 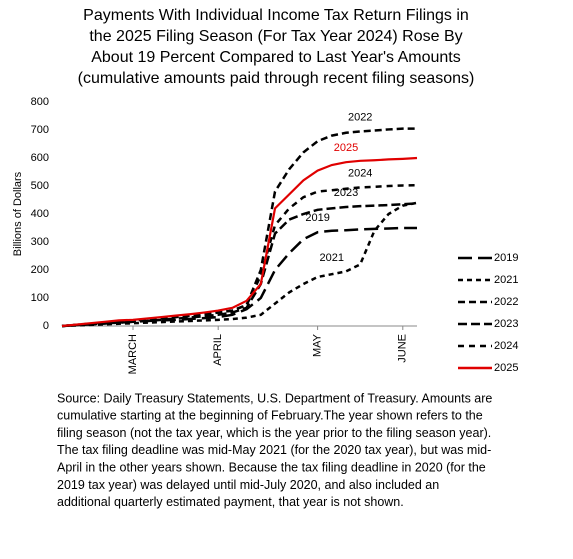 I want to click on x-tick-label: JUNE, so click(x=403, y=348).